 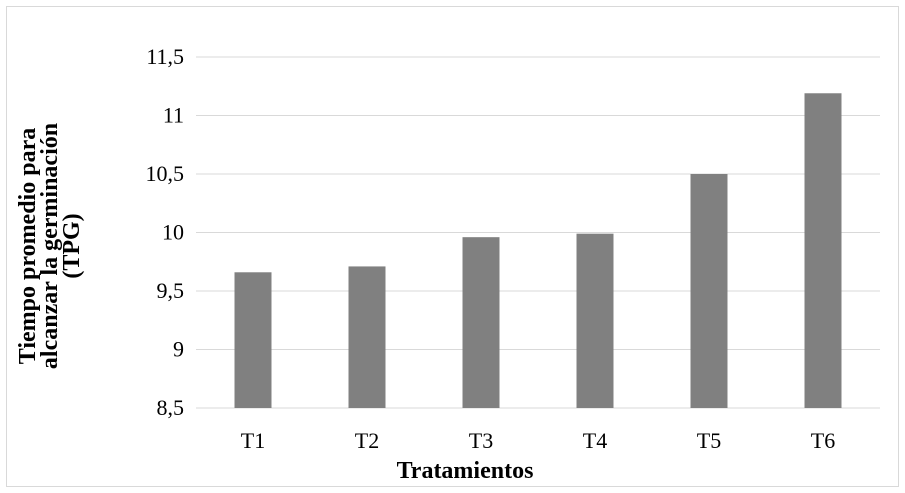 I want to click on y-tick-label: 11,5, so click(x=165, y=56).